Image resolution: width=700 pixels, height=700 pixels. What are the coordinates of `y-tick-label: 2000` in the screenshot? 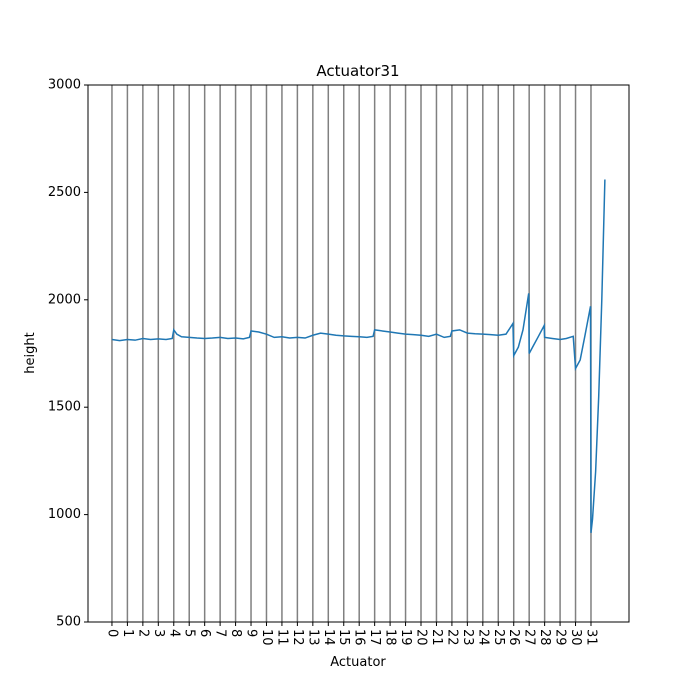 It's located at (64, 299).